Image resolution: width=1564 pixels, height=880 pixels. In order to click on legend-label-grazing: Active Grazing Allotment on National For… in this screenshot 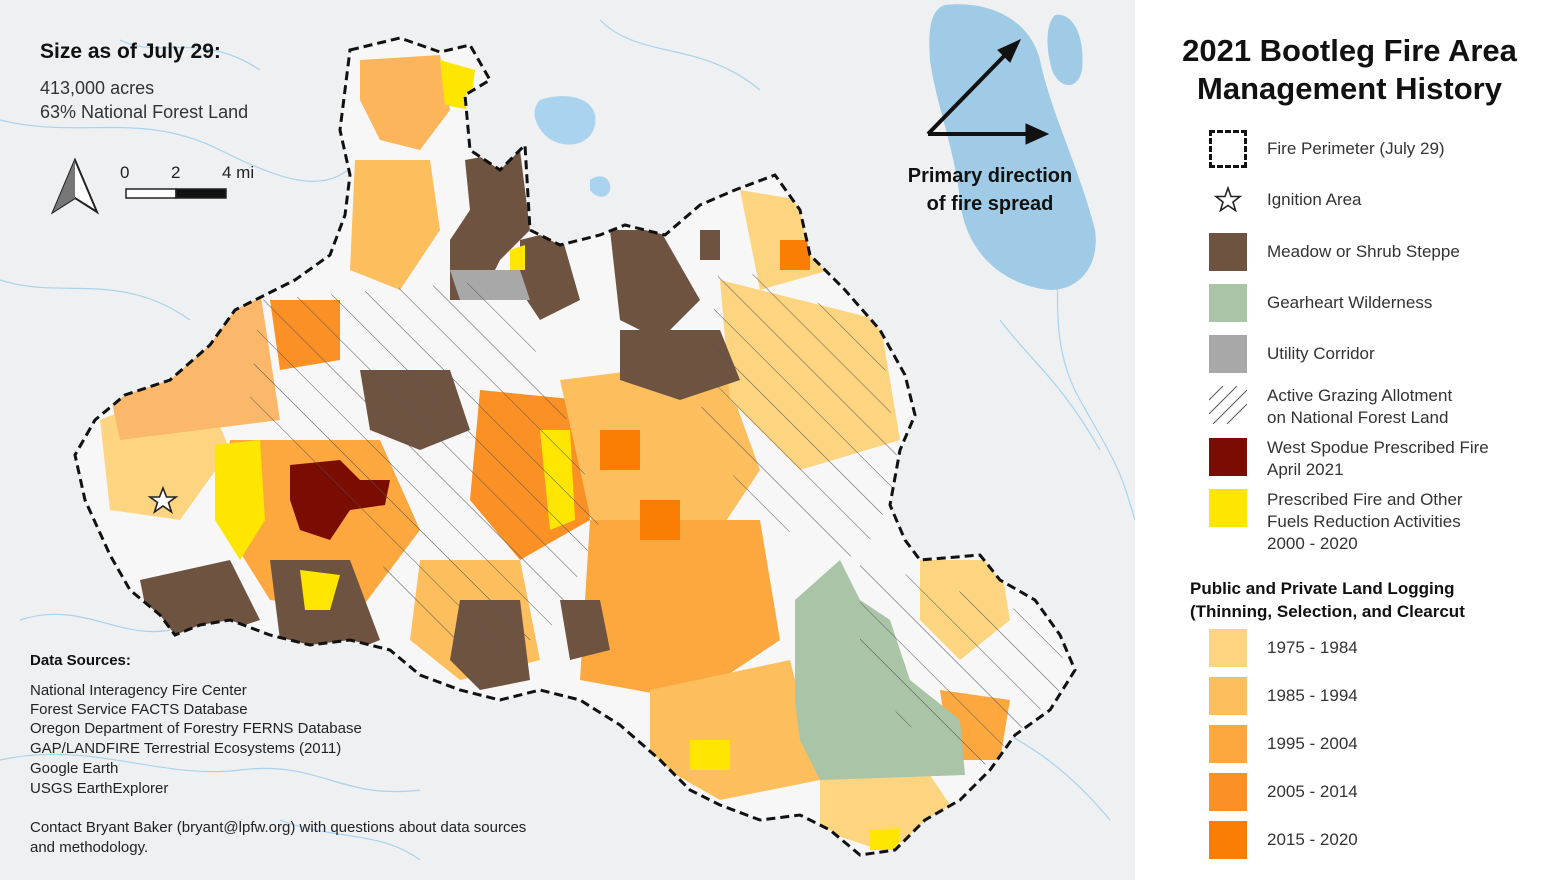, I will do `click(1359, 407)`.